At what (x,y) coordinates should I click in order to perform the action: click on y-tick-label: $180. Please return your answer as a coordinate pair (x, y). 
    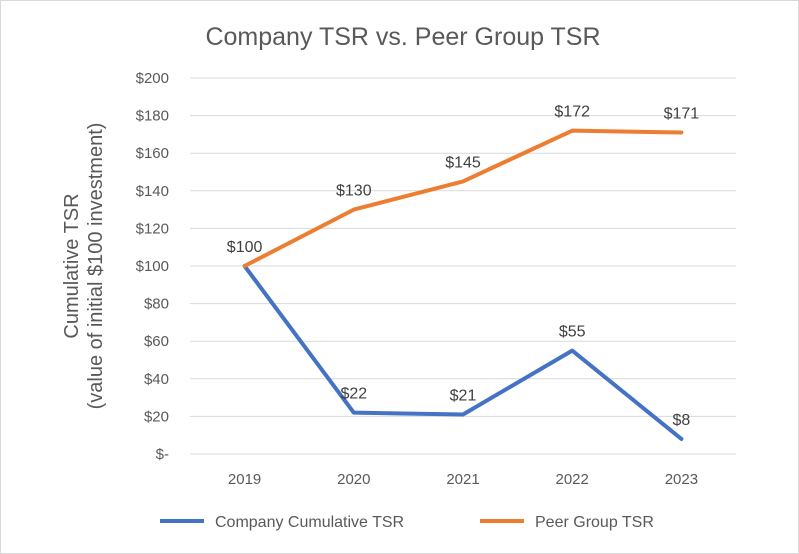
    Looking at the image, I should click on (152, 116).